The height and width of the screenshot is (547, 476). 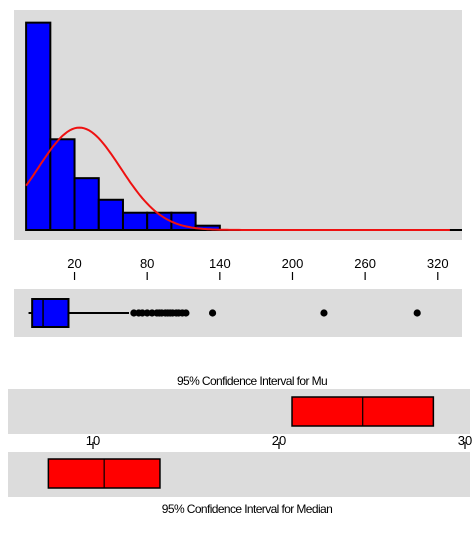 I want to click on mu-interval, so click(x=363, y=411).